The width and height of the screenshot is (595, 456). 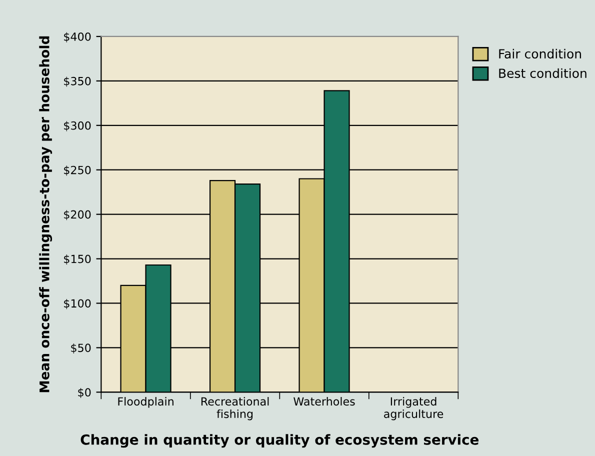 I want to click on x-tick-label: Irrigated agriculture, so click(x=414, y=408).